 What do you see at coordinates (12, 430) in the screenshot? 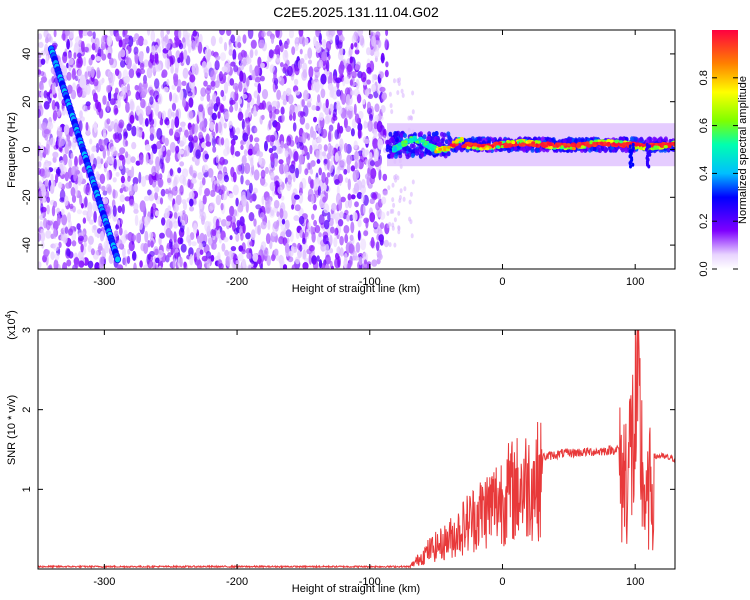
I see `snr-y-label: SNR (10 * v/v)` at bounding box center [12, 430].